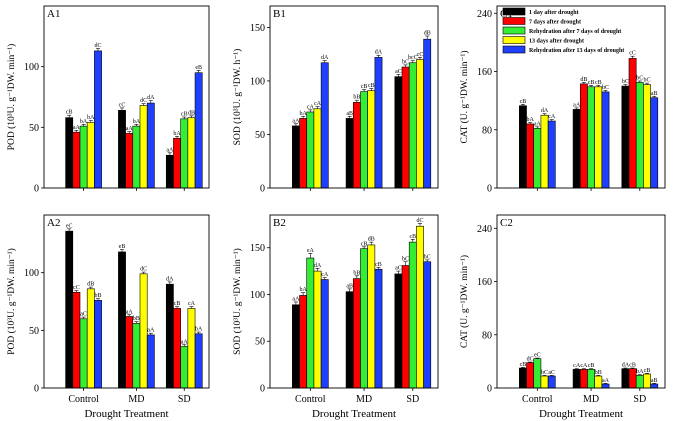  I want to click on bar-c1-s2-md, so click(583, 136).